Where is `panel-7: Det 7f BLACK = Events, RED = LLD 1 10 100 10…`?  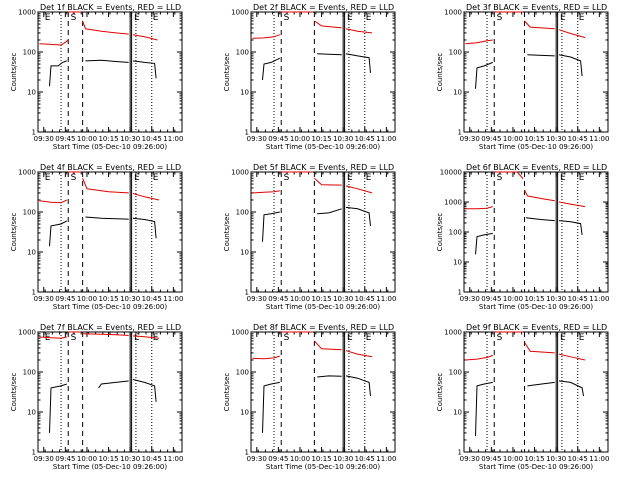
panel-7: Det 7f BLACK = Events, RED = LLD 1 10 100 10… is located at coordinates (96, 397).